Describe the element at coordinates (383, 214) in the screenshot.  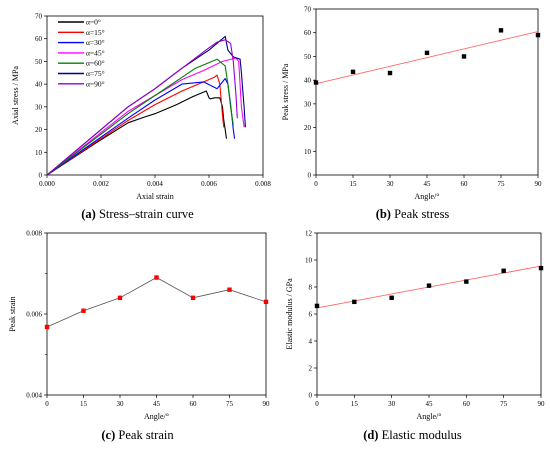
I see `caption-label: (b)` at that location.